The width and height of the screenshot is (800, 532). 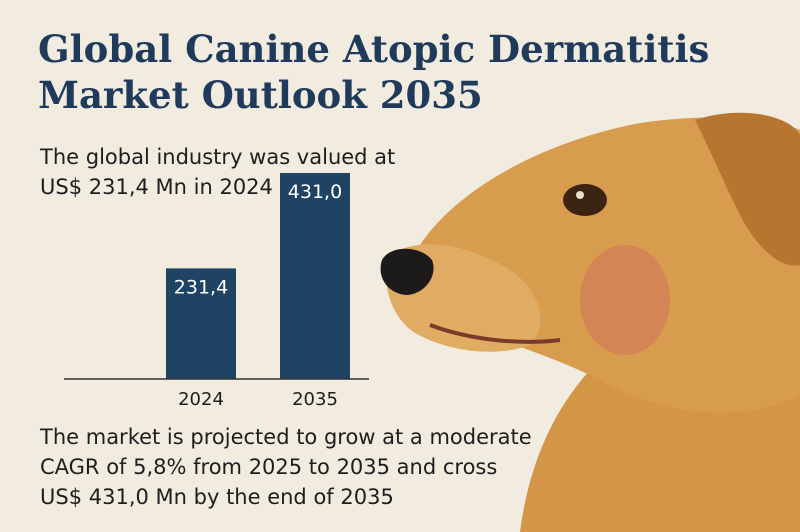 I want to click on dog-ear, so click(x=747, y=189).